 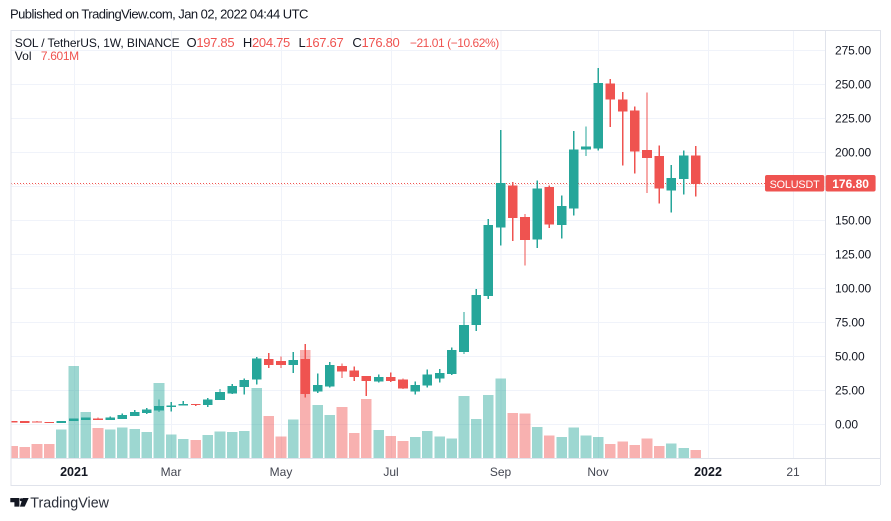 What do you see at coordinates (23, 56) in the screenshot?
I see `svg-text: Vol` at bounding box center [23, 56].